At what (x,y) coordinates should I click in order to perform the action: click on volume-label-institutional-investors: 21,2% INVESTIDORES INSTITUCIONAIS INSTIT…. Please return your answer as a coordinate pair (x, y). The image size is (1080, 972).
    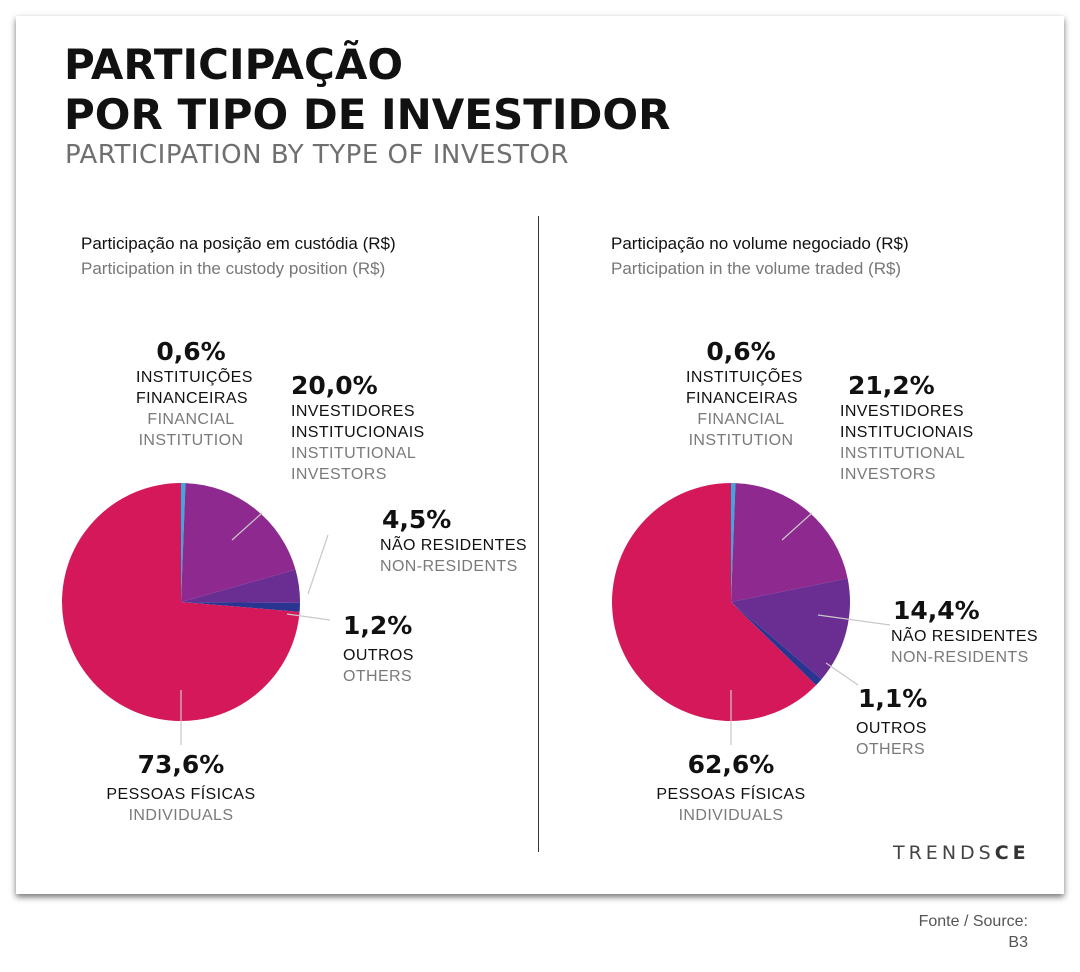
    Looking at the image, I should click on (907, 428).